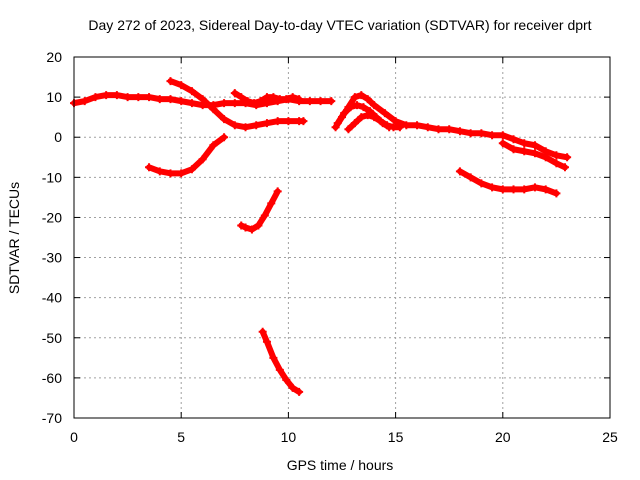 The width and height of the screenshot is (640, 480). I want to click on x-tick-label: 5, so click(181, 437).